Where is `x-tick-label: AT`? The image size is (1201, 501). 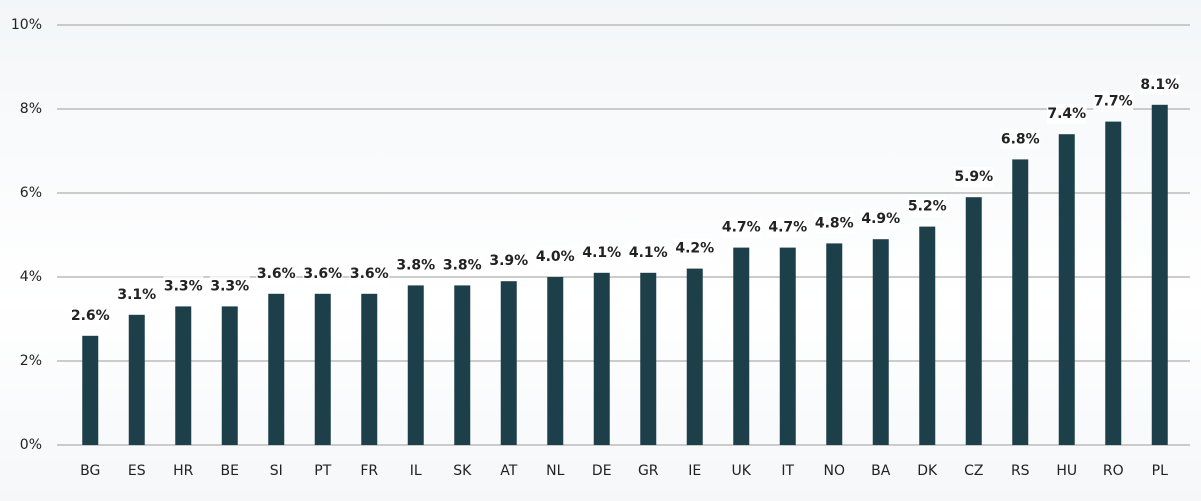 x-tick-label: AT is located at coordinates (508, 471).